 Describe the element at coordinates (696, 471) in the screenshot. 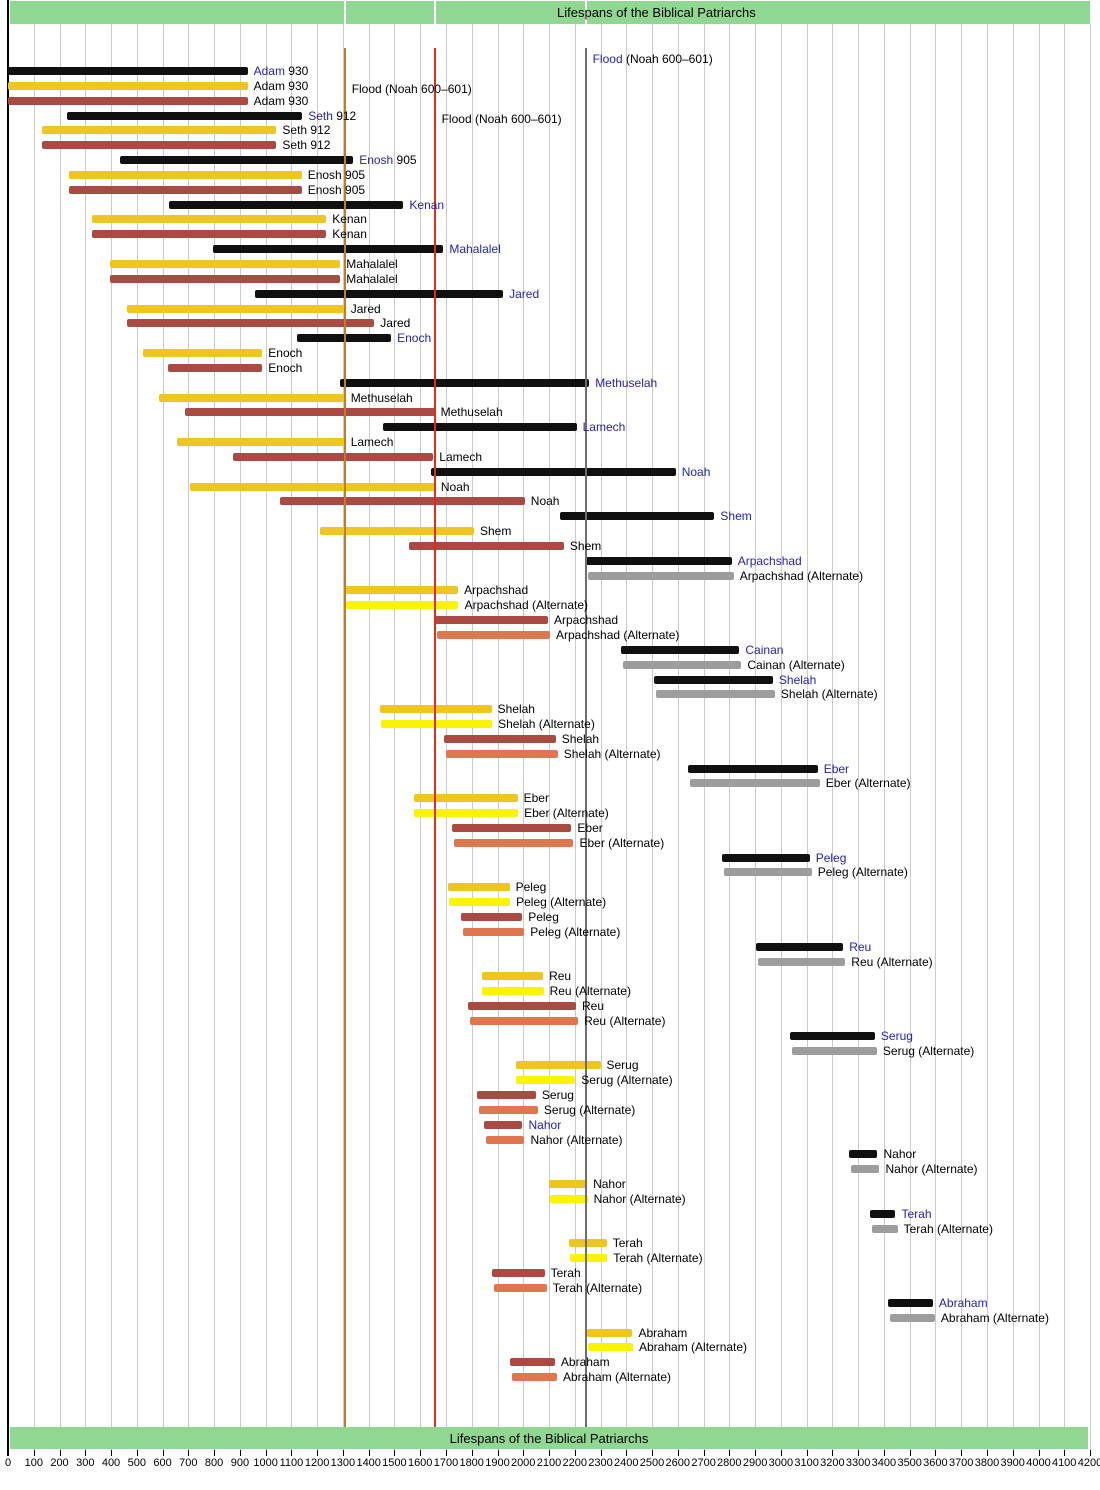

I see `patriarch-link: Noah` at that location.